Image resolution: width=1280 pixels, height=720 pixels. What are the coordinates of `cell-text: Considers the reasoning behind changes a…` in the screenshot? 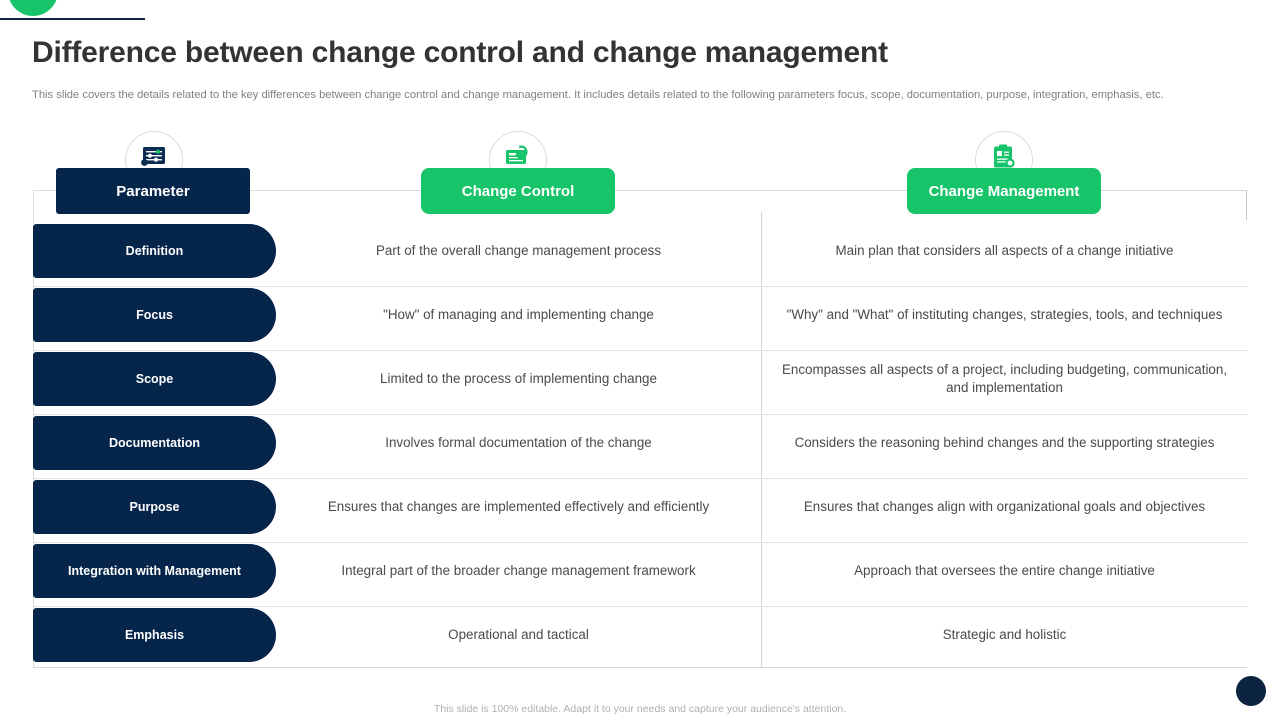 It's located at (1004, 442).